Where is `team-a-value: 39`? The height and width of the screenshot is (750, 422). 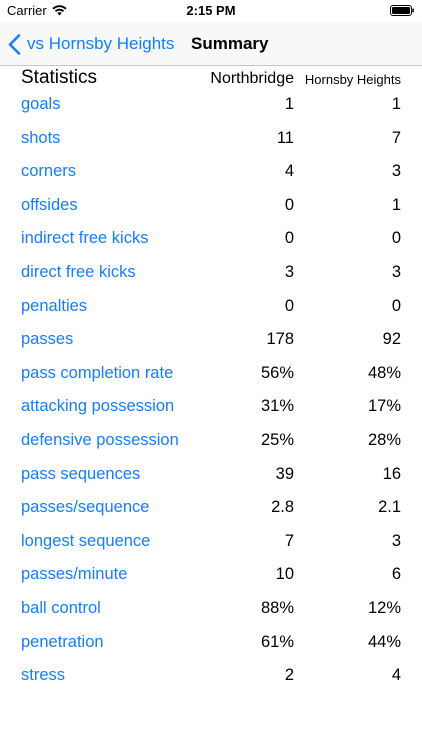
team-a-value: 39 is located at coordinates (284, 473).